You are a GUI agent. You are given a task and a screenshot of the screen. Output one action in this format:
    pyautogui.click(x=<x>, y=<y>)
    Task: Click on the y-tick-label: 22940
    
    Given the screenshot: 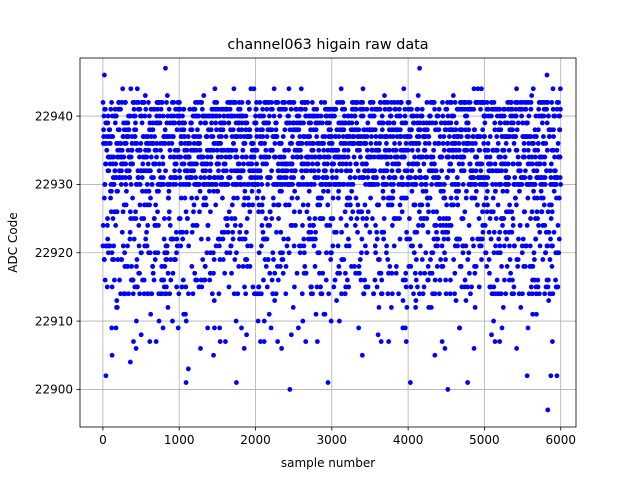 What is the action you would take?
    pyautogui.click(x=54, y=116)
    